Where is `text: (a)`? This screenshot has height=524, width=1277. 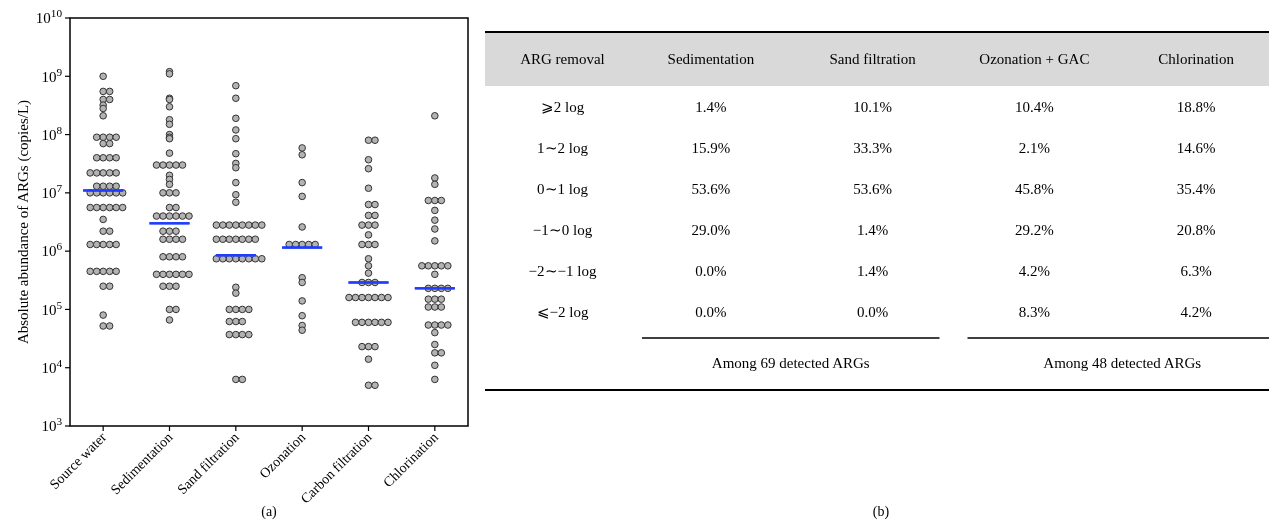 text: (a) is located at coordinates (269, 512).